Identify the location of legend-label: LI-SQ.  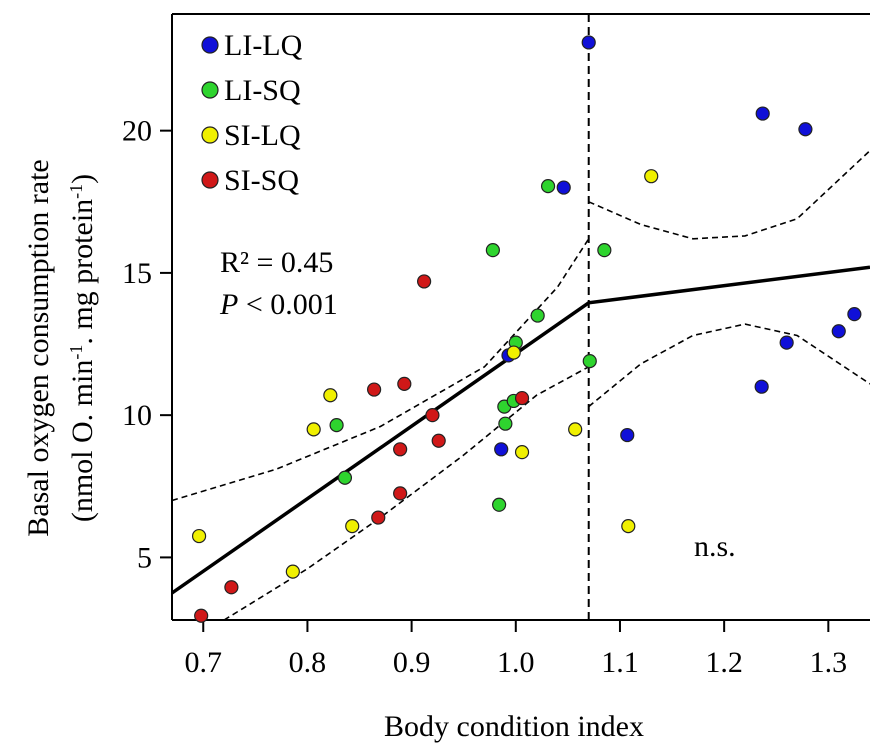
(262, 90).